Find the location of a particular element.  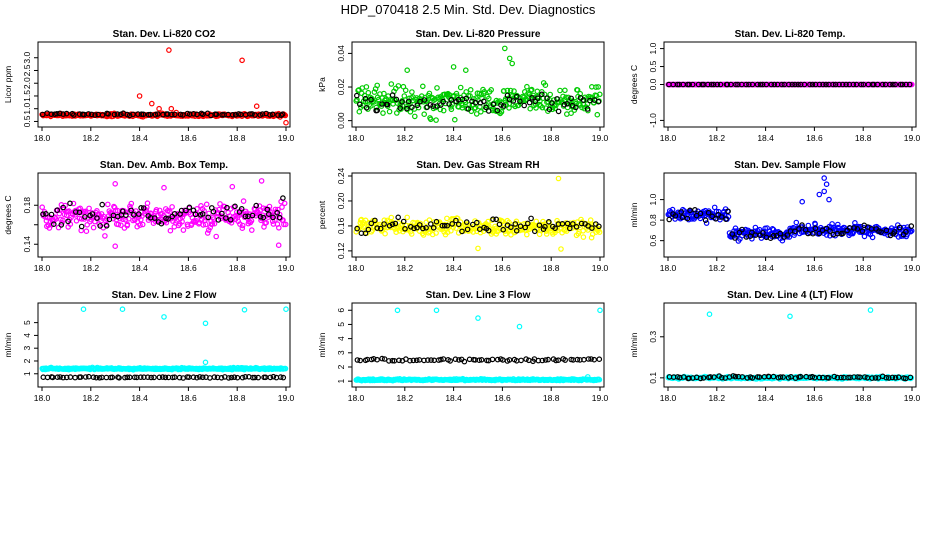

chart-title: Stan. Dev. Amb. Box Temp. is located at coordinates (164, 165).